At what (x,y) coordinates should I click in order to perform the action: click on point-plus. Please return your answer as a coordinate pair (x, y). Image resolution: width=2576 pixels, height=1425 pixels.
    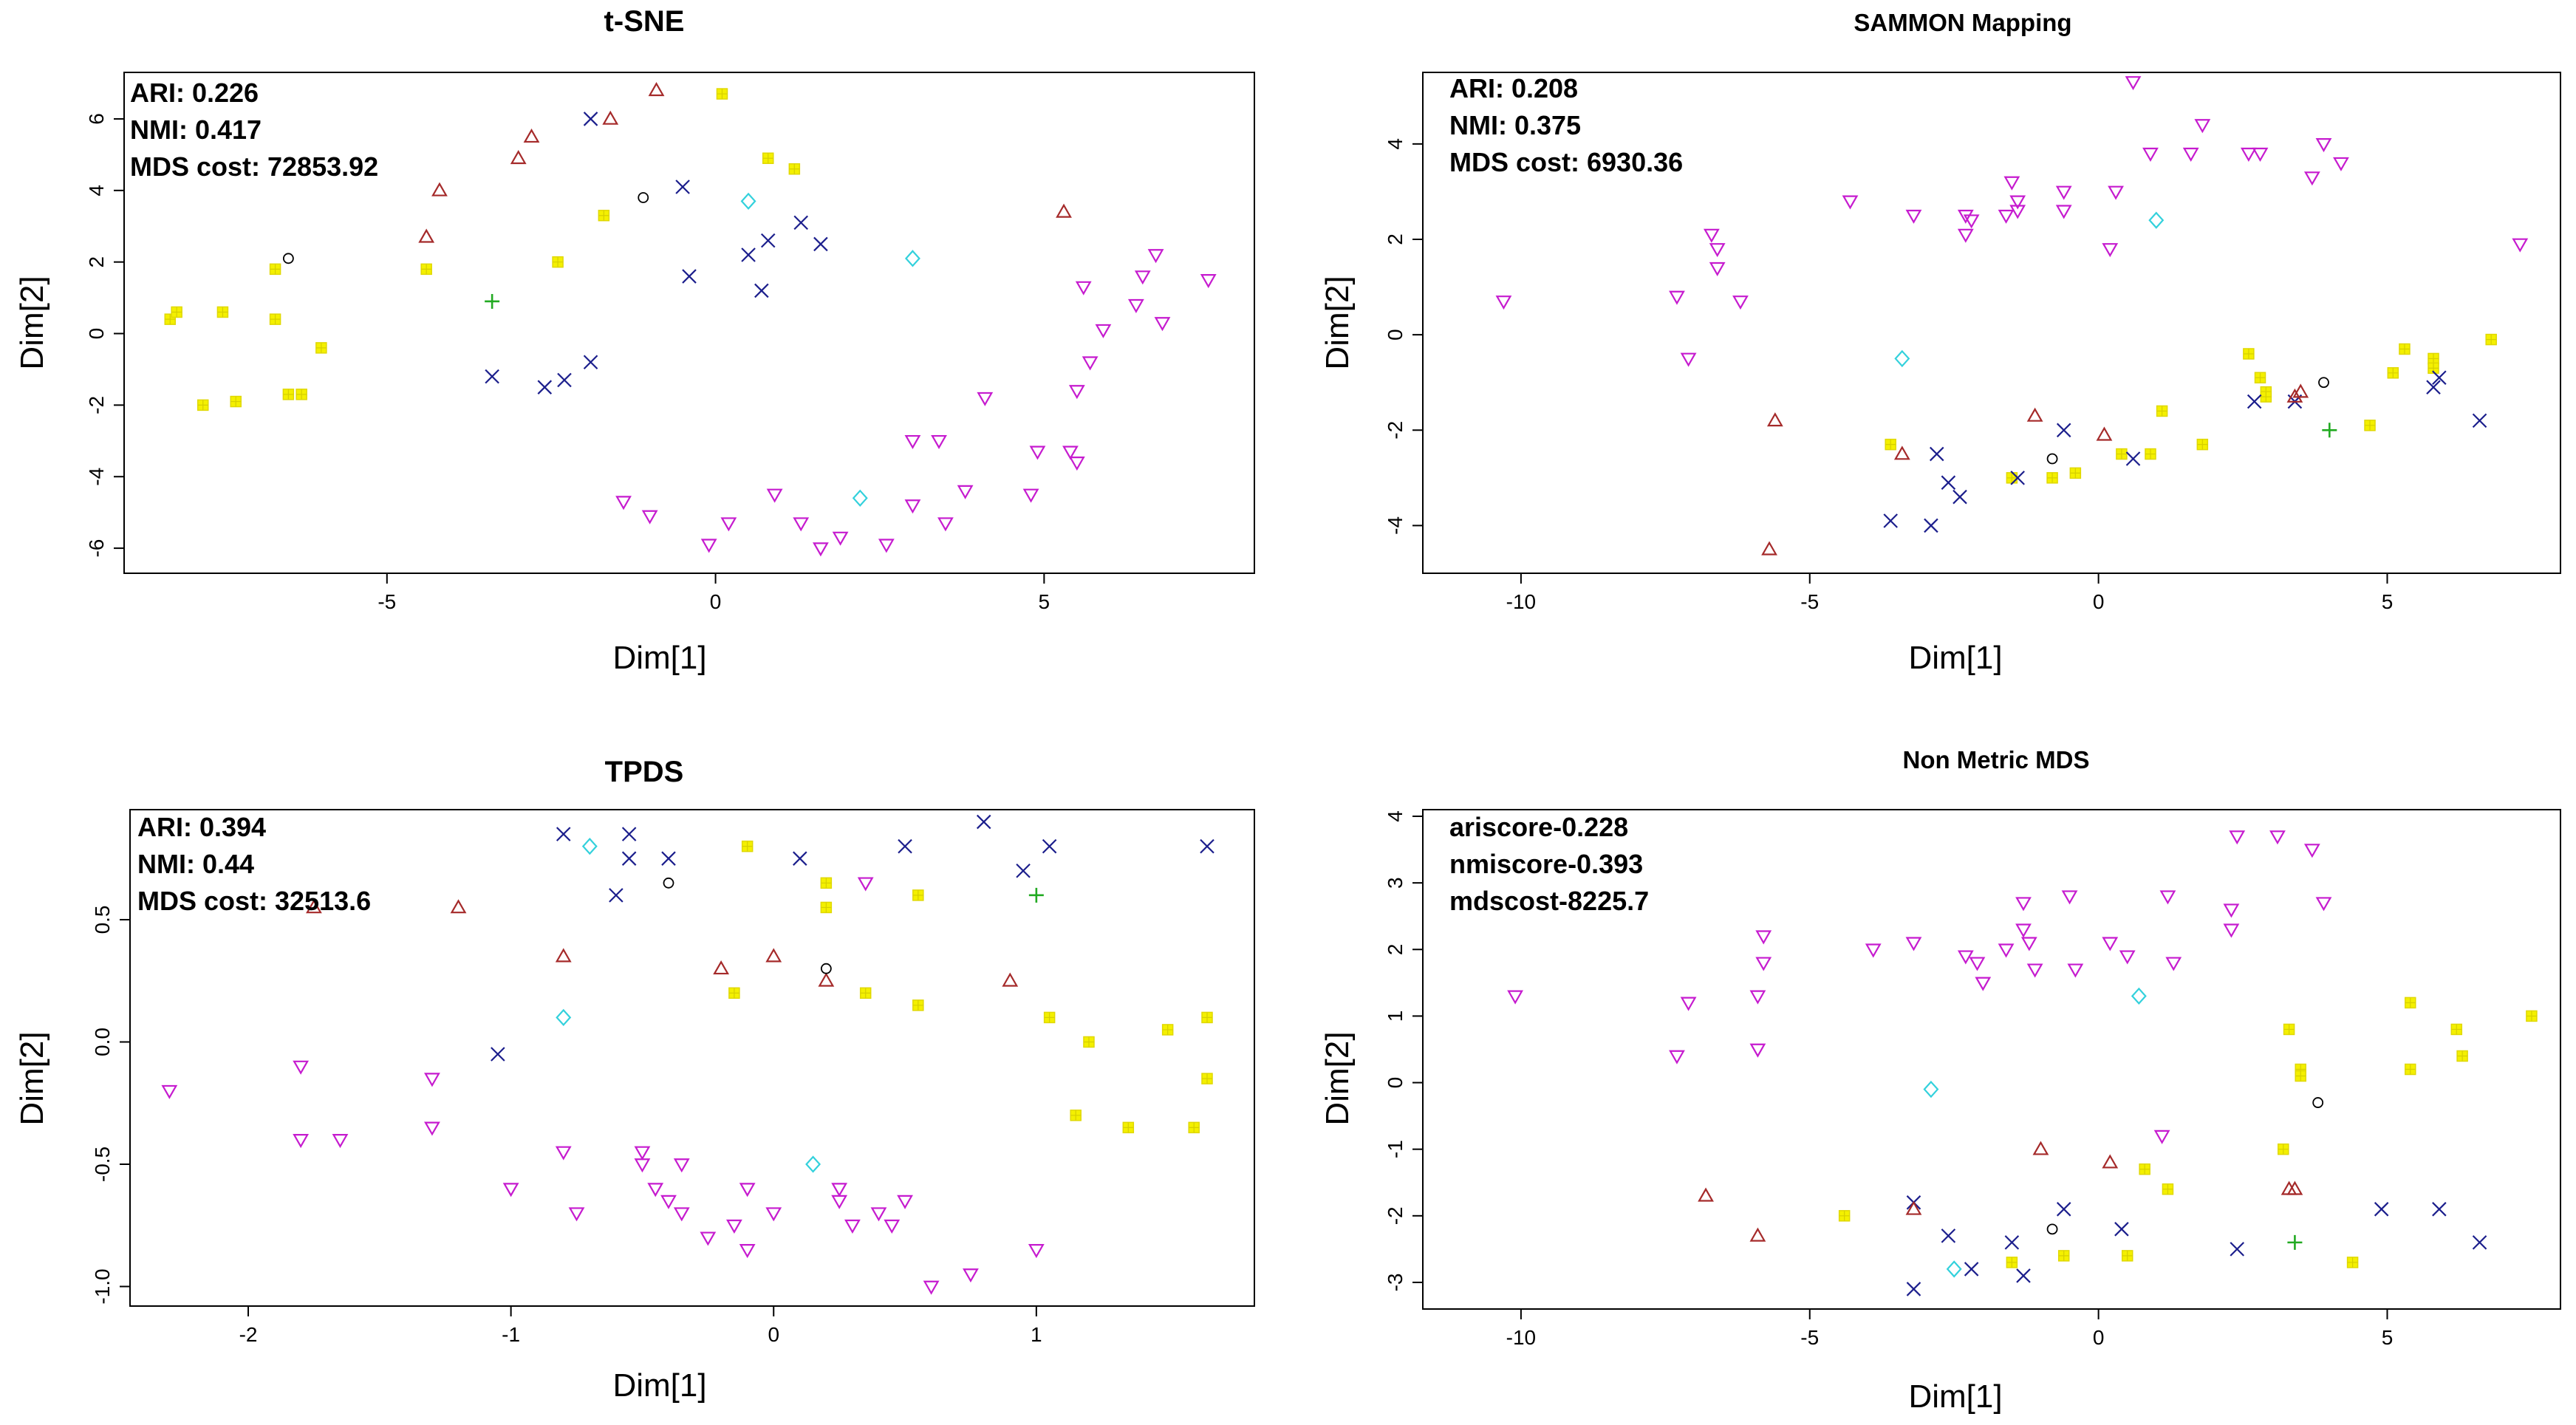
    Looking at the image, I should click on (2329, 430).